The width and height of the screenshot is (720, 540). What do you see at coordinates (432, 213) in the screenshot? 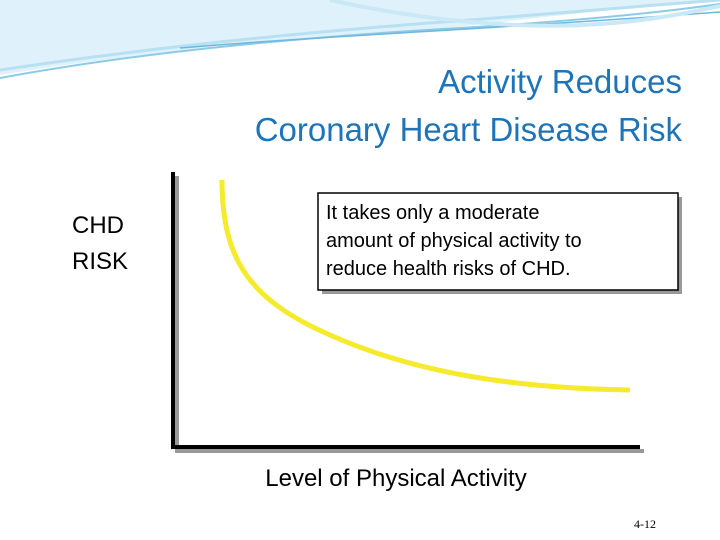
I see `callout-line: It takes only a moderate` at bounding box center [432, 213].